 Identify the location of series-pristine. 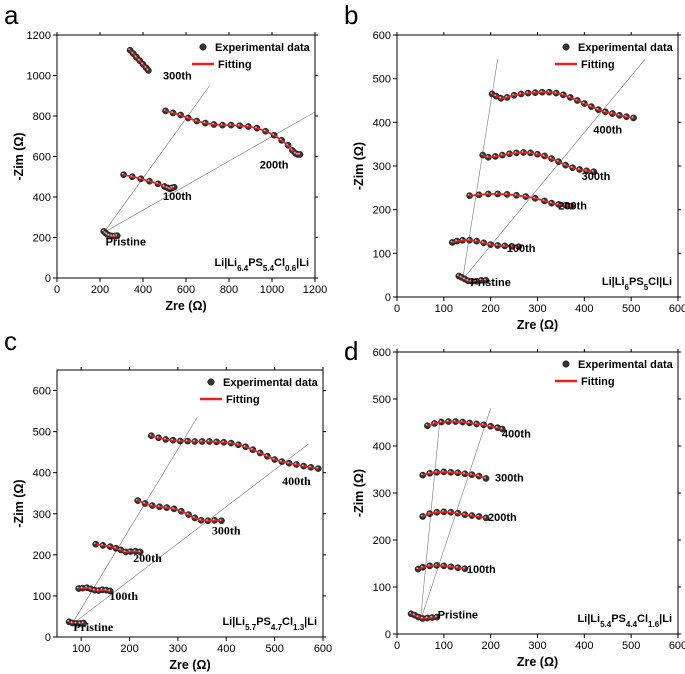
(110, 234).